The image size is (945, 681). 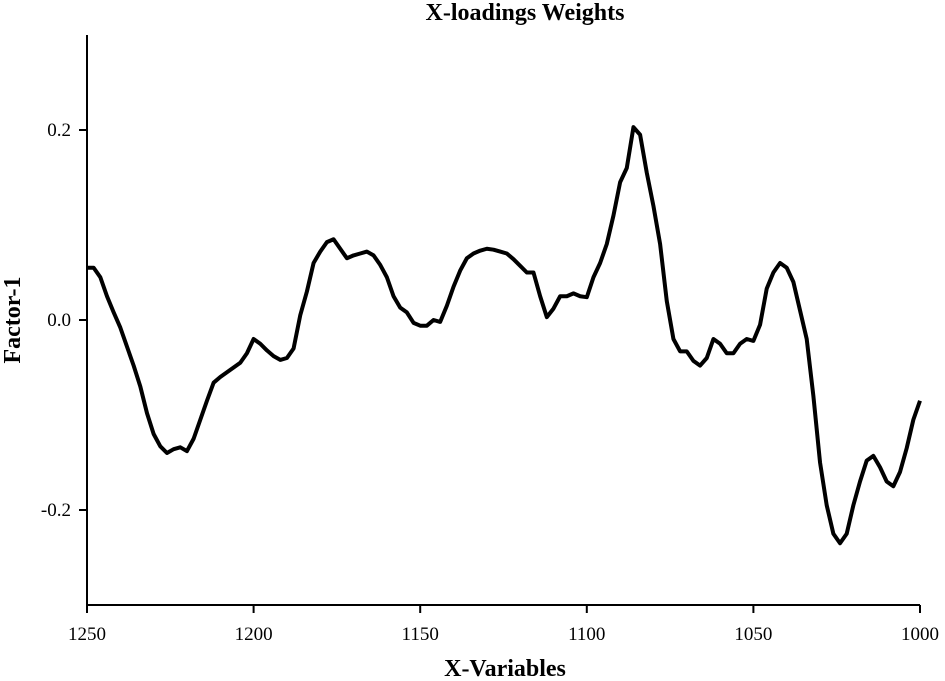 What do you see at coordinates (56, 510) in the screenshot?
I see `y-tick-label: -0.2` at bounding box center [56, 510].